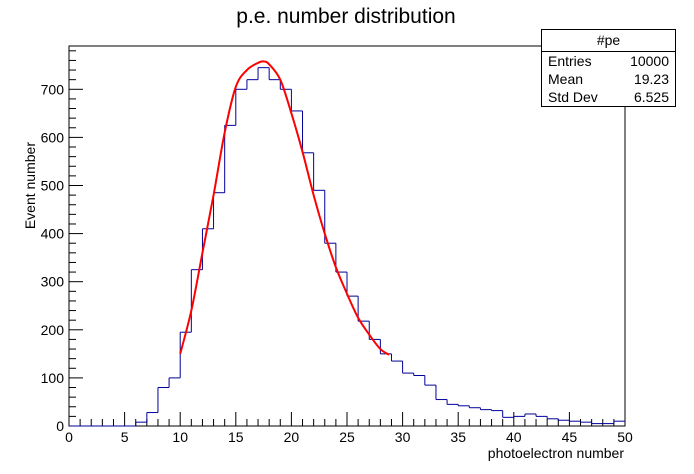  What do you see at coordinates (30, 185) in the screenshot?
I see `y-axis-label: Event number` at bounding box center [30, 185].